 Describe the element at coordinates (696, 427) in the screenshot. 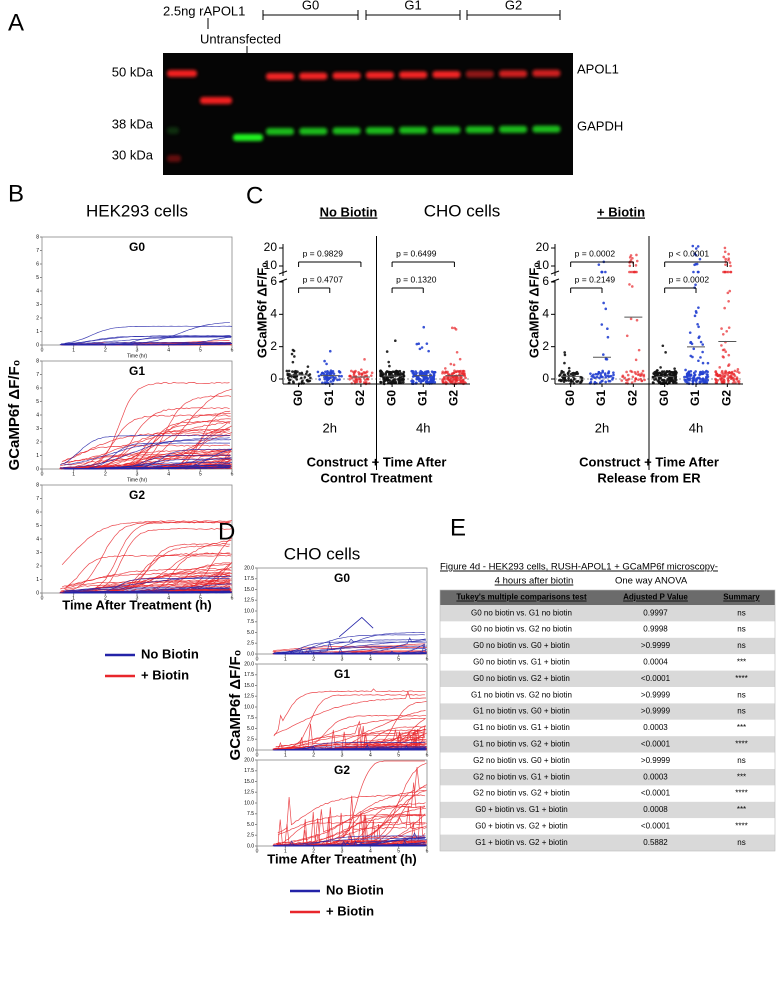

I see `time-label: 4h` at that location.